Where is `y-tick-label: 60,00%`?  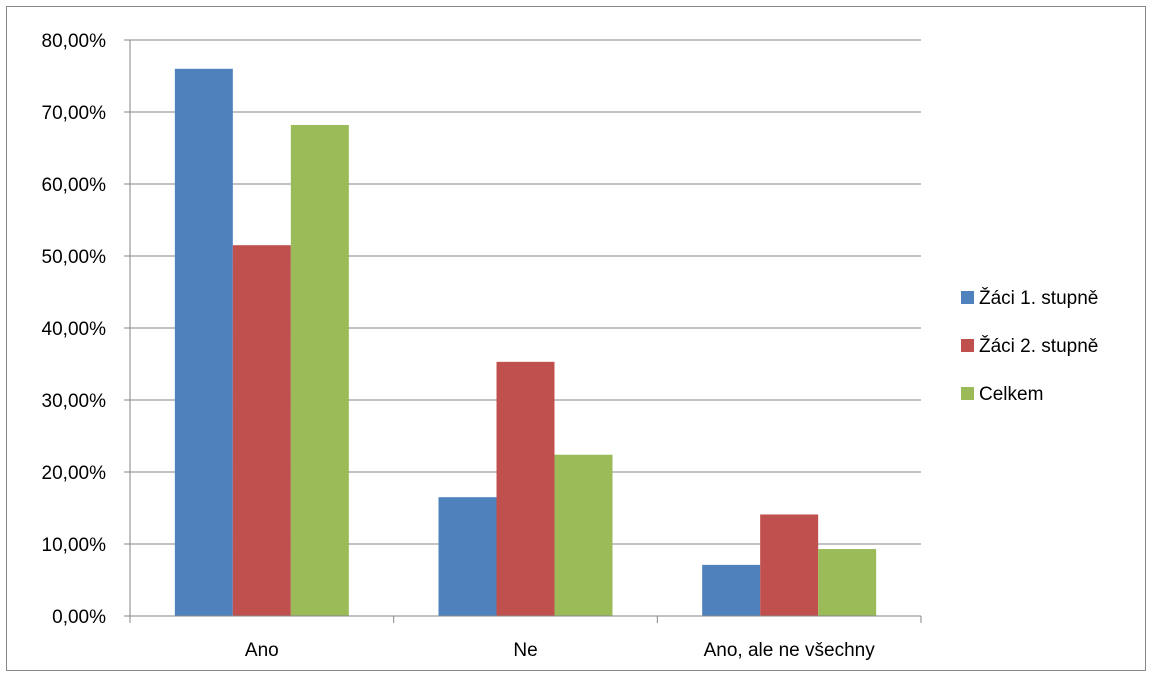 y-tick-label: 60,00% is located at coordinates (74, 185).